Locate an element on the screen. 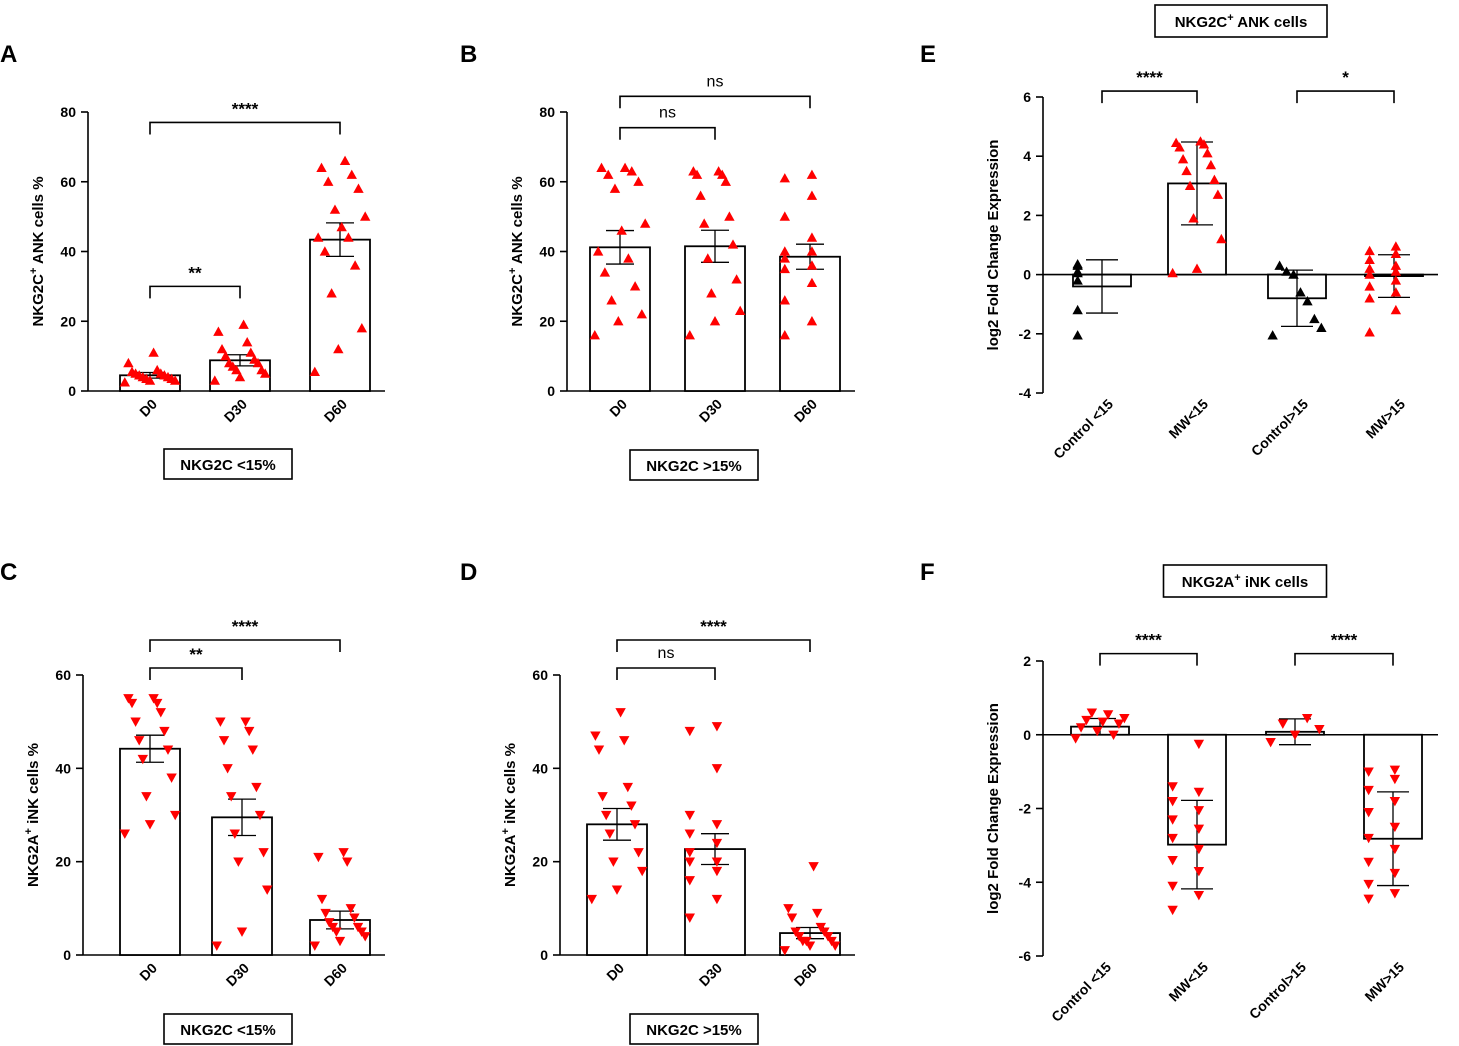  y-tick-label: 0 is located at coordinates (72, 391).